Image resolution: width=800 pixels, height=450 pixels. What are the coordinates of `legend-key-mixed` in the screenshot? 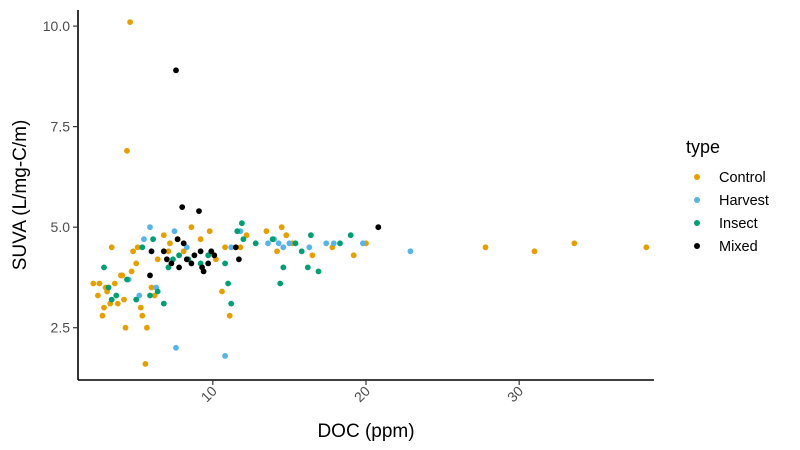 It's located at (697, 246).